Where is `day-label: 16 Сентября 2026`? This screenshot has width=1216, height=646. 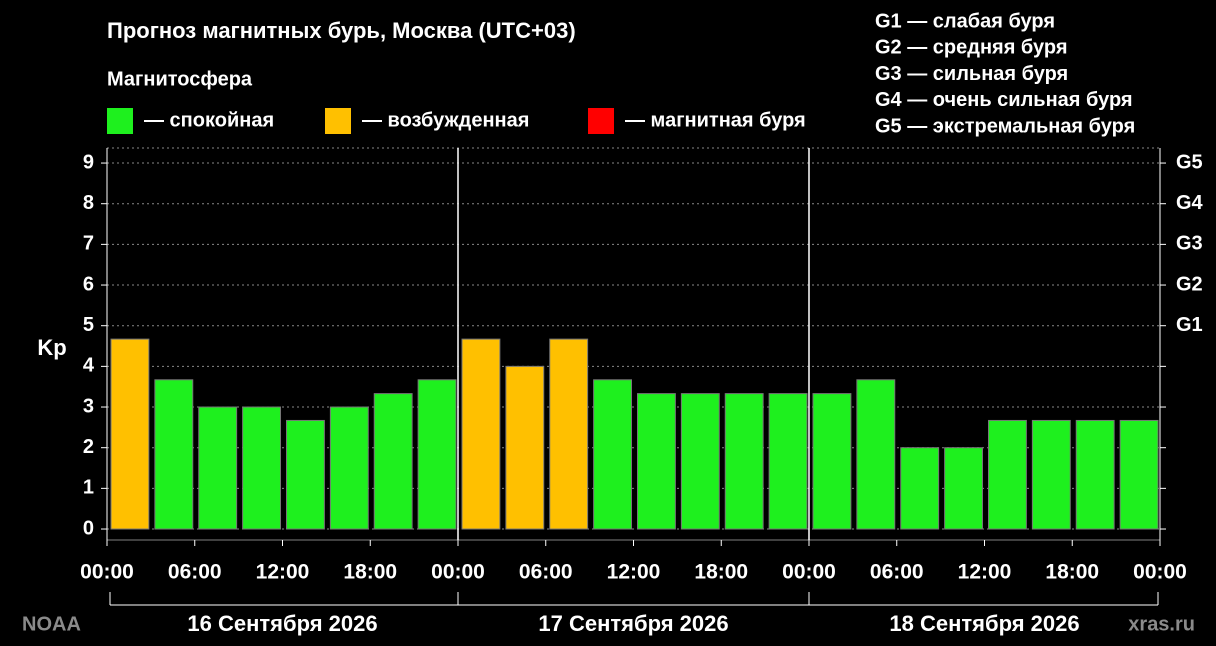 day-label: 16 Сентября 2026 is located at coordinates (282, 623).